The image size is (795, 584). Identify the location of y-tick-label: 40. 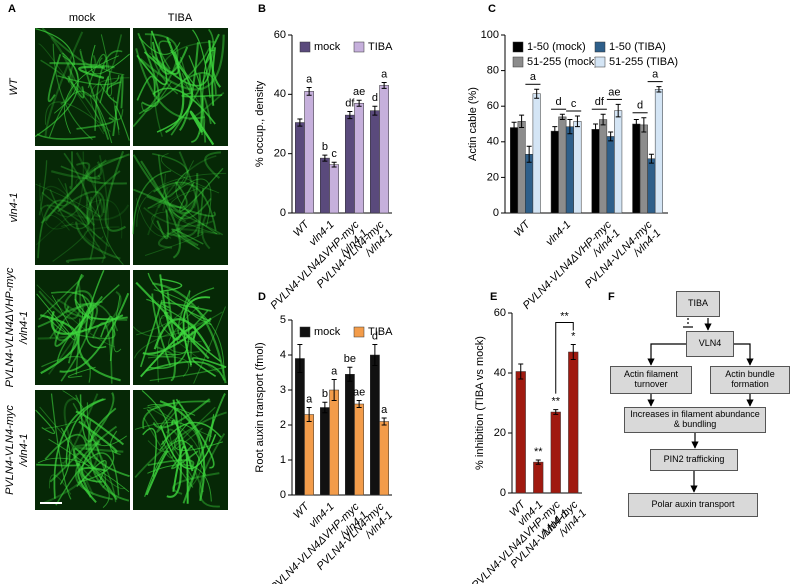
(493, 142).